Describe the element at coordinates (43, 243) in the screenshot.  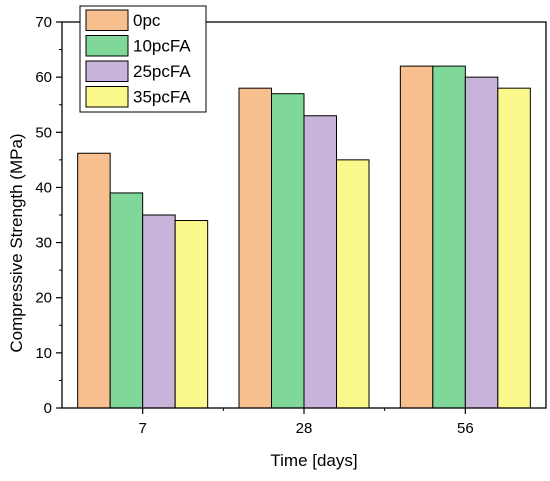
I see `y-tick-label: 30` at that location.